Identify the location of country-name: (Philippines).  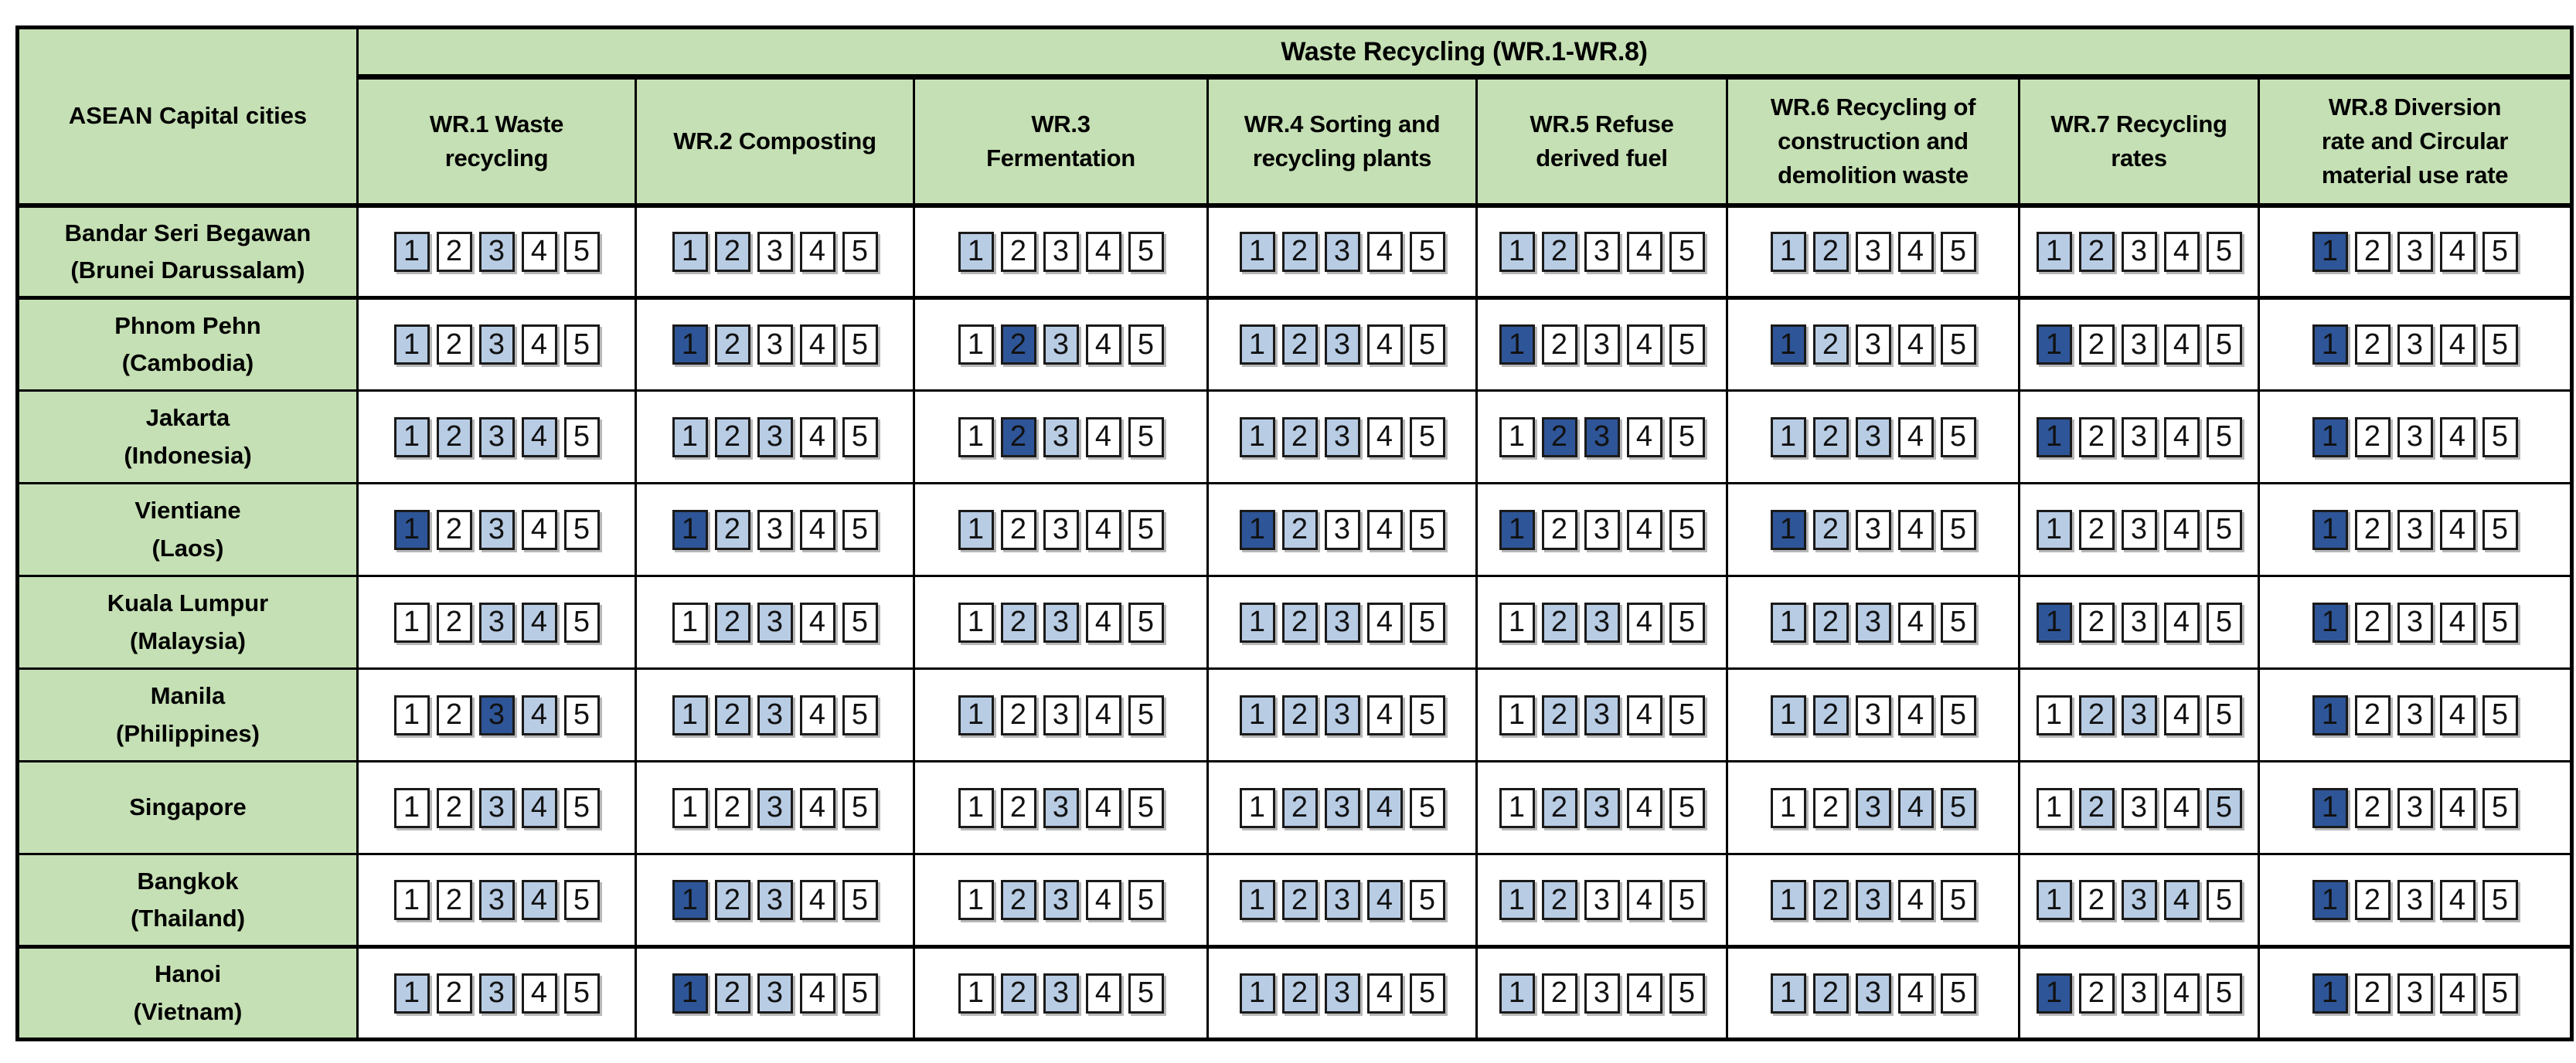
(188, 733).